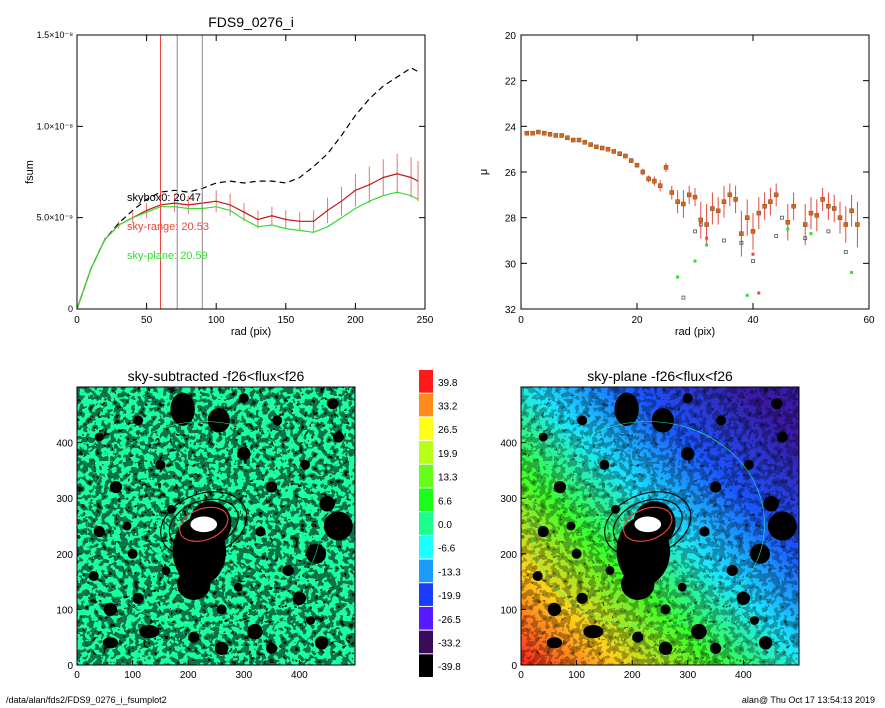  I want to click on fsum-y-tick-label: 1.0×10⁻⁸, so click(55, 126).